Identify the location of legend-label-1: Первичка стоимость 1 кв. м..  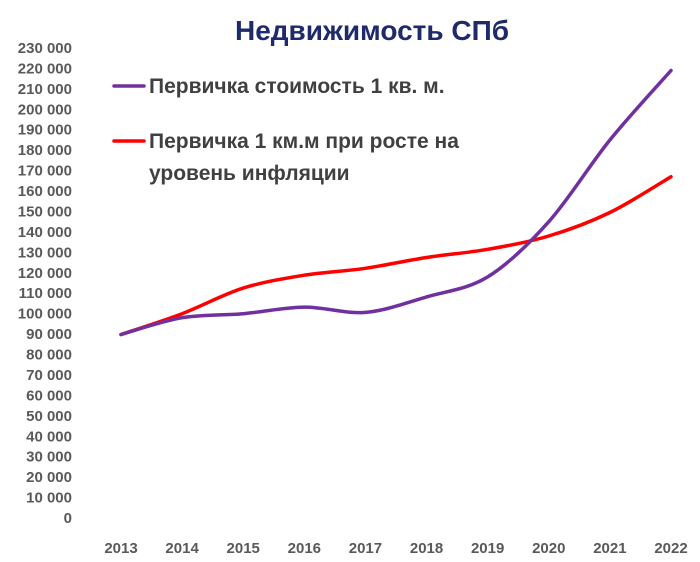
(297, 86).